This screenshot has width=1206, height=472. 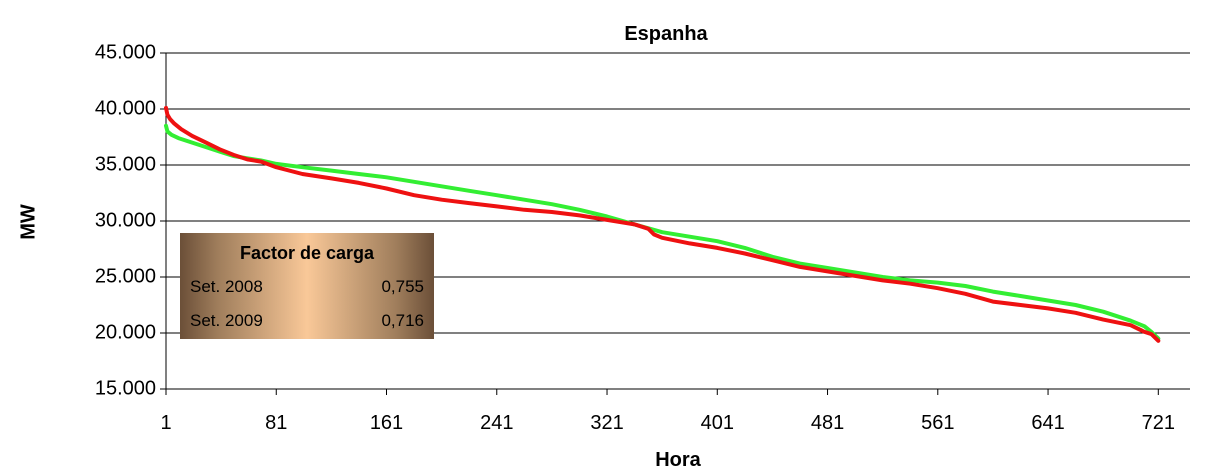 What do you see at coordinates (125, 276) in the screenshot?
I see `y-tick-label: 25.000` at bounding box center [125, 276].